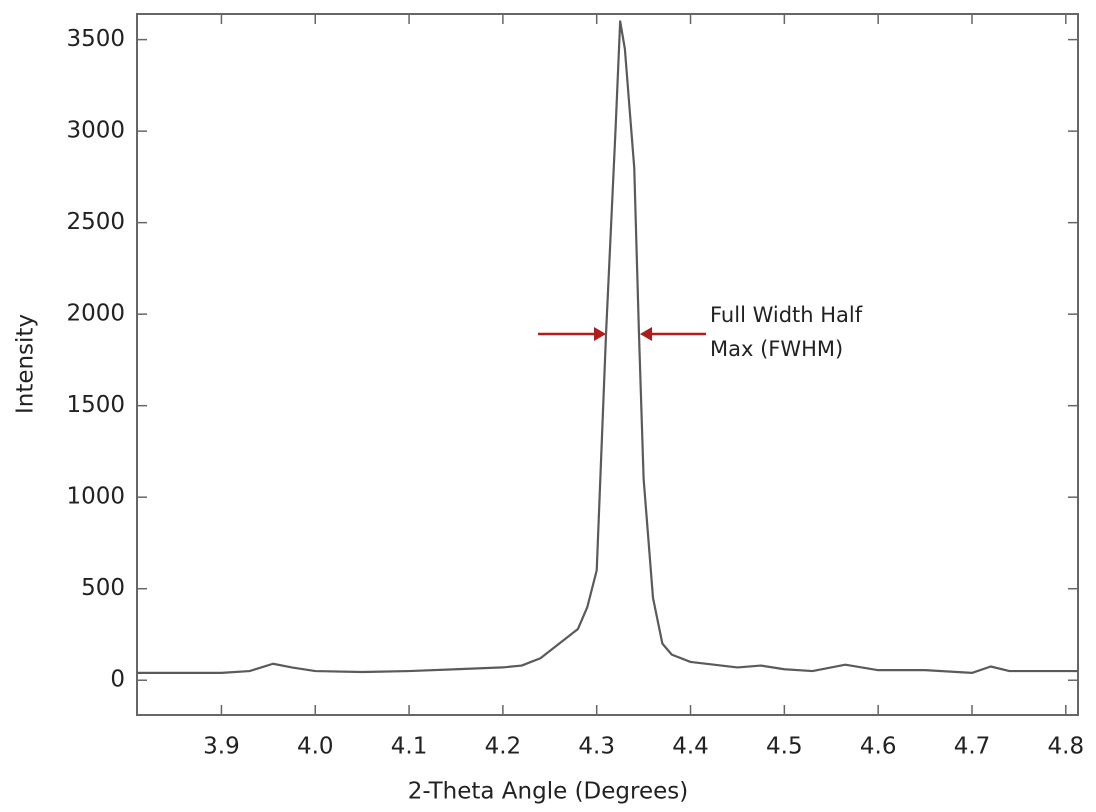 This screenshot has width=1096, height=812. Describe the element at coordinates (786, 315) in the screenshot. I see `annotation: Full Width Half` at that location.